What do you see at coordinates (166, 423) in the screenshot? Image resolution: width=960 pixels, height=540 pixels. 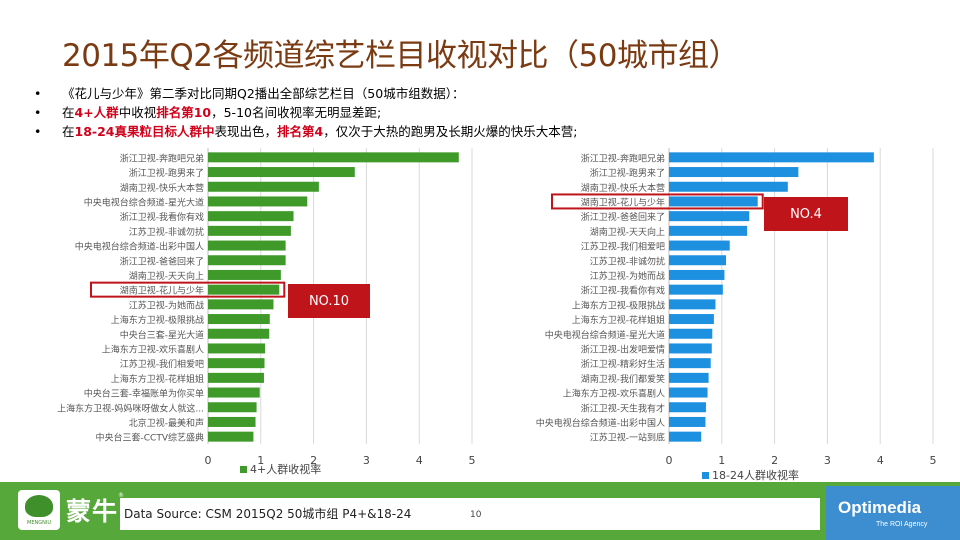 I see `category-label: 北京卫视-最美和声` at bounding box center [166, 423].